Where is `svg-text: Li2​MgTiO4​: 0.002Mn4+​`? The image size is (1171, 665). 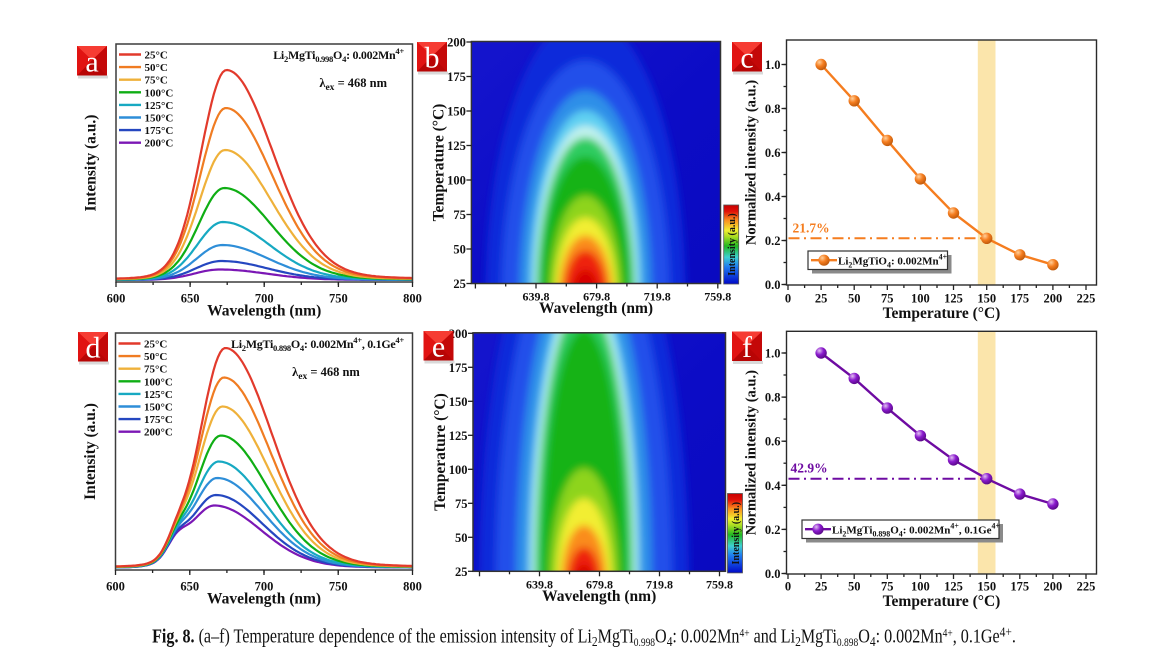
svg-text: Li2​MgTiO4​: 0.002Mn4+​ is located at coordinates (893, 261).